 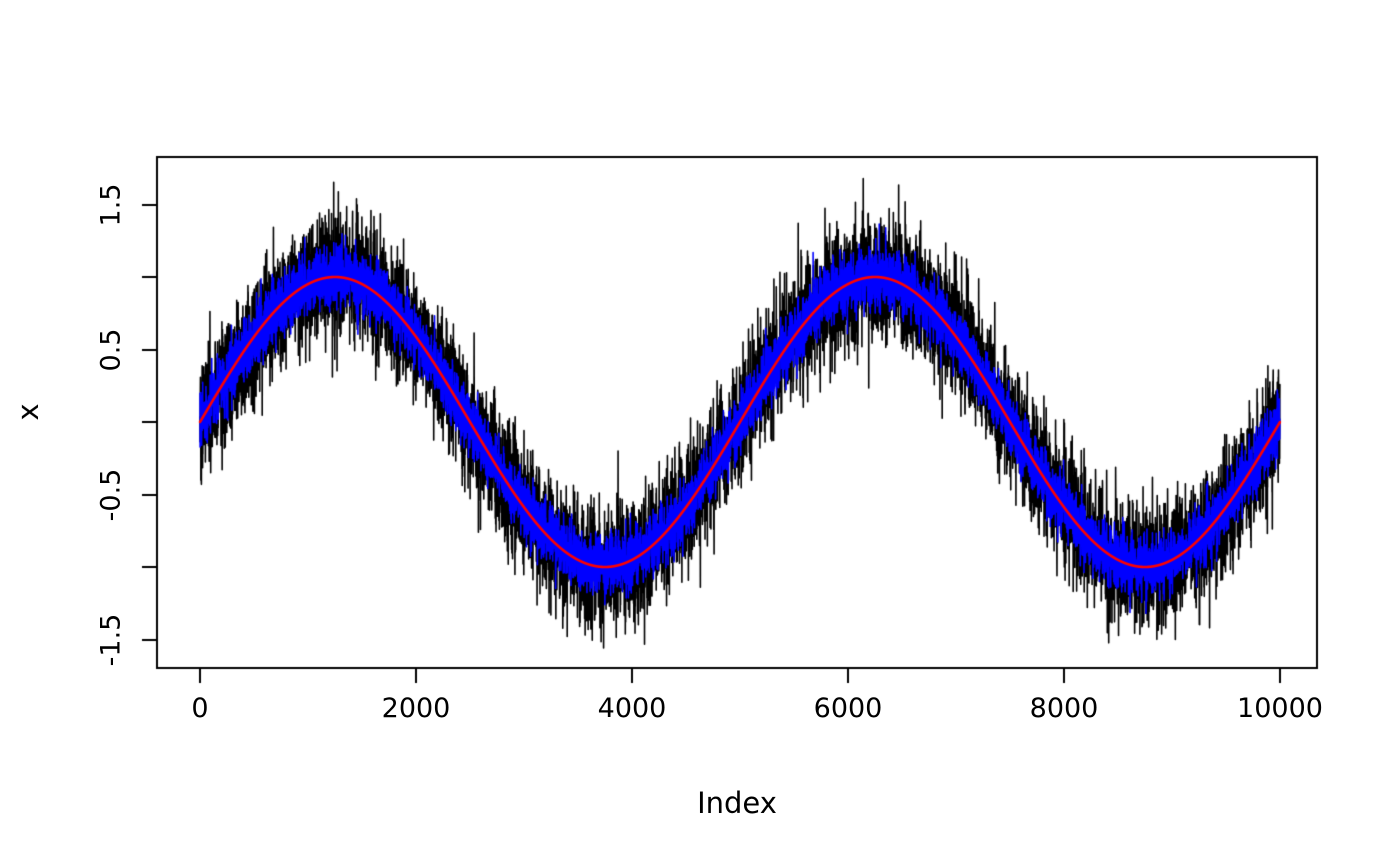 I want to click on x-tick-label: 2000, so click(x=416, y=708).